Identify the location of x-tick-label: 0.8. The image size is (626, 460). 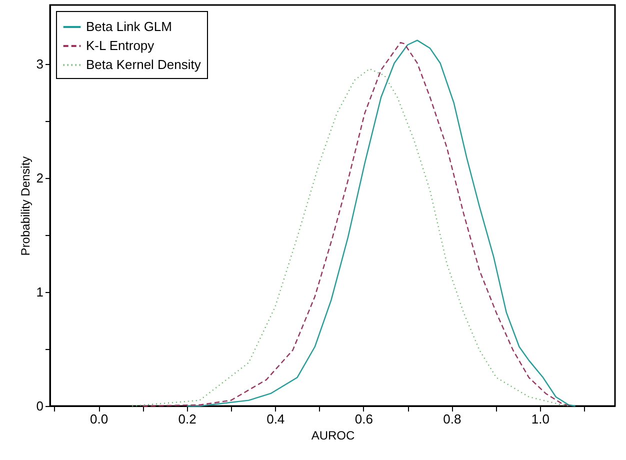
(452, 419).